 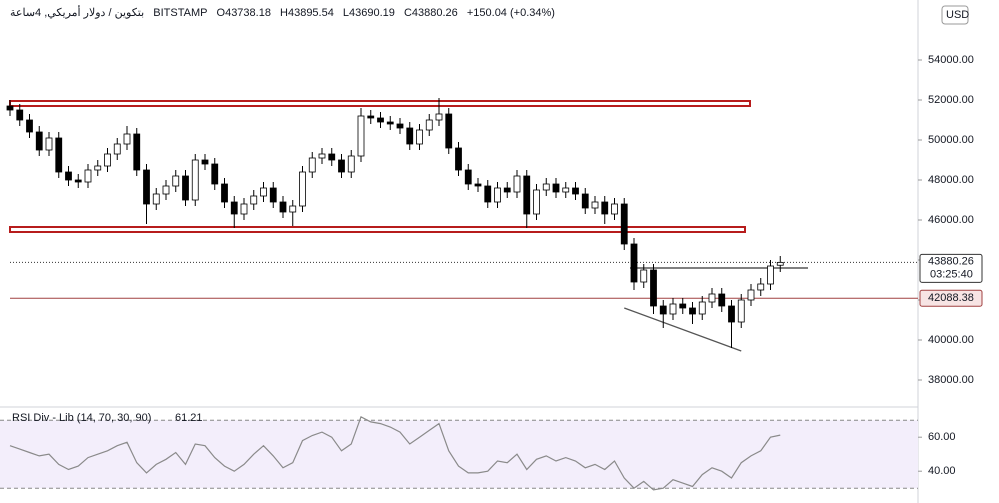 What do you see at coordinates (307, 13) in the screenshot?
I see `ohlc-high: H43895.54` at bounding box center [307, 13].